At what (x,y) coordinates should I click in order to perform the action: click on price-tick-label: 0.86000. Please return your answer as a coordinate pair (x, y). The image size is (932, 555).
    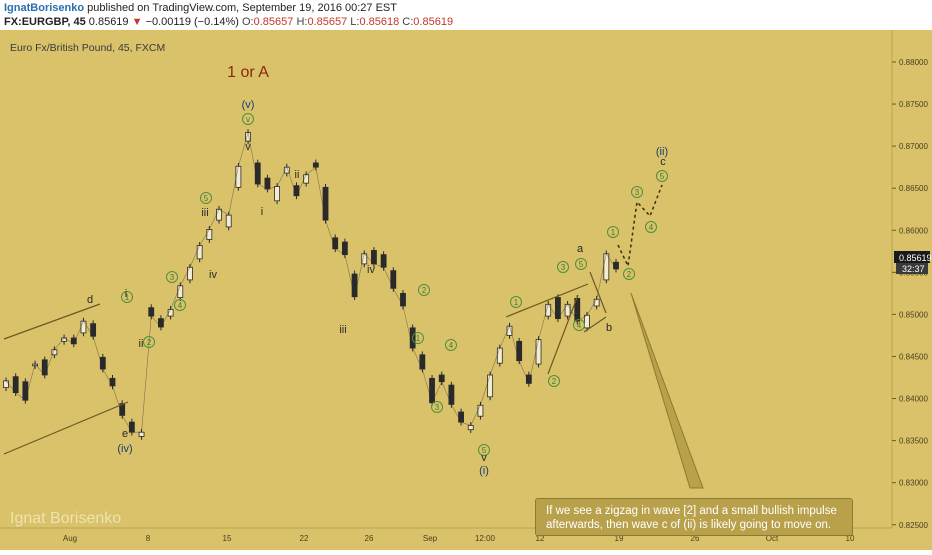
    Looking at the image, I should click on (913, 230).